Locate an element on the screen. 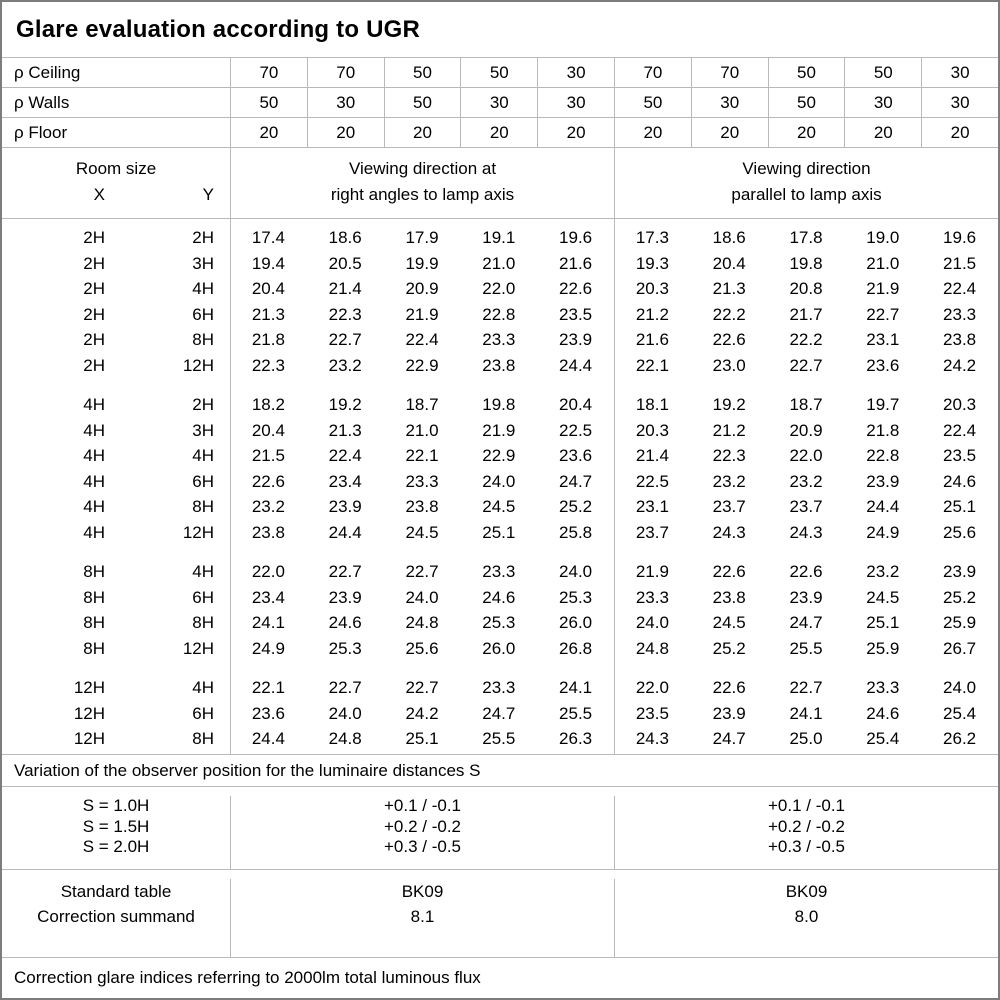 Image resolution: width=1000 pixels, height=1000 pixels. ugr-value: 24.2 is located at coordinates (422, 713).